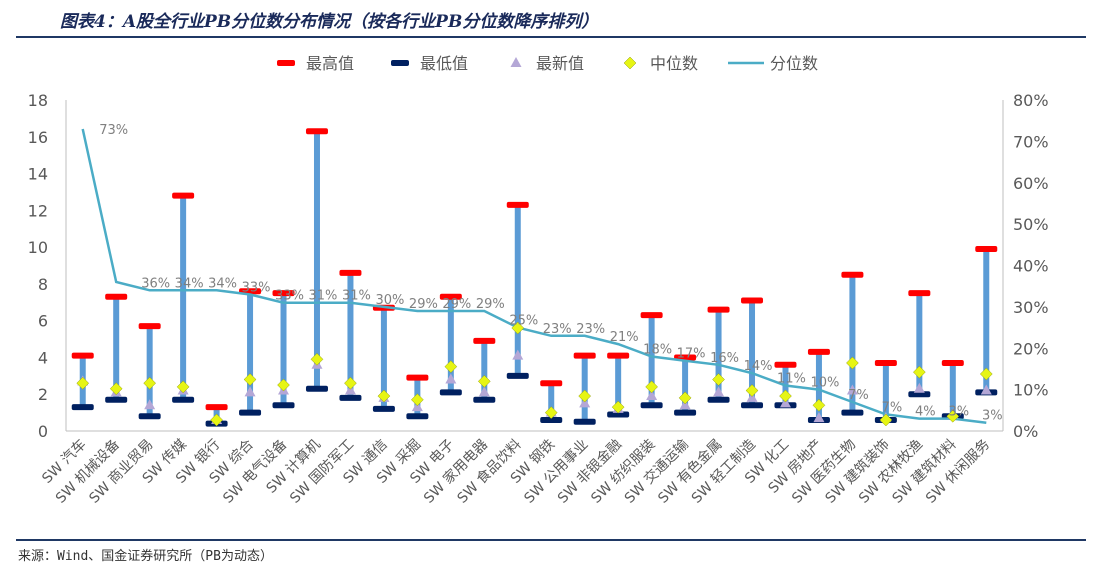 The height and width of the screenshot is (567, 1094). Describe the element at coordinates (657, 350) in the screenshot. I see `percentile-data-label: 18%` at that location.